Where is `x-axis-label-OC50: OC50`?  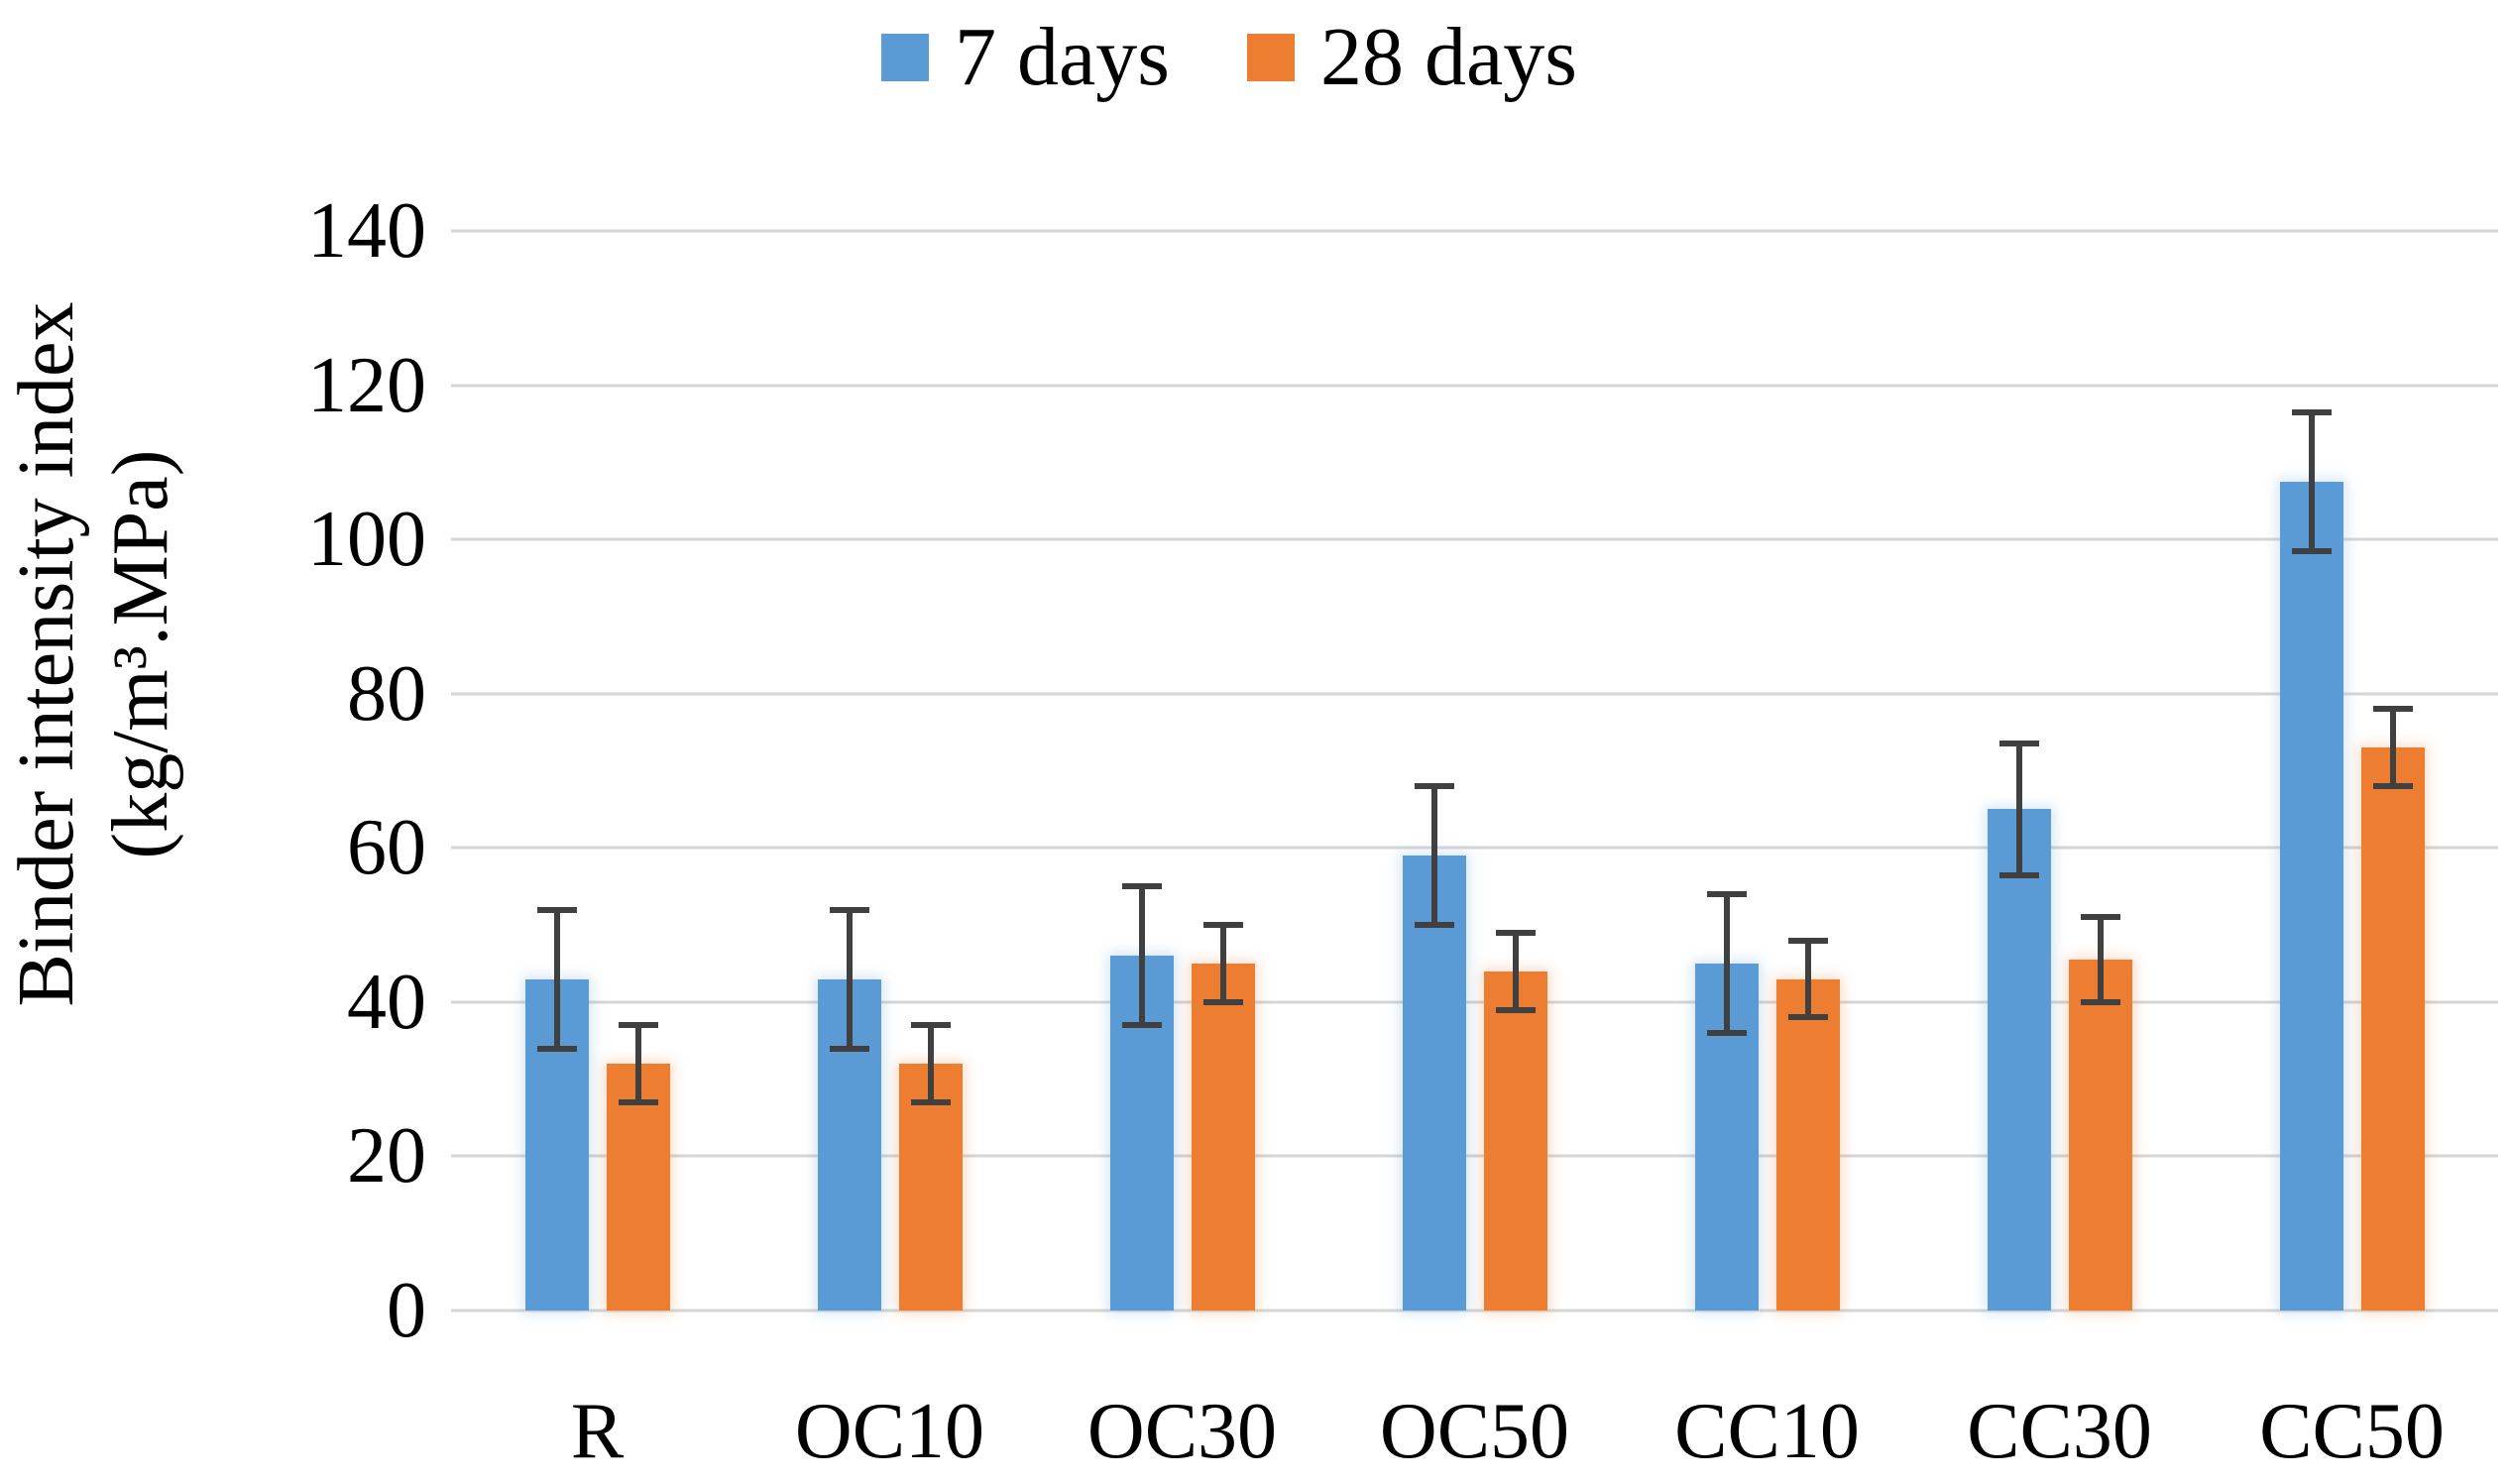
x-axis-label-OC50: OC50 is located at coordinates (1474, 1431).